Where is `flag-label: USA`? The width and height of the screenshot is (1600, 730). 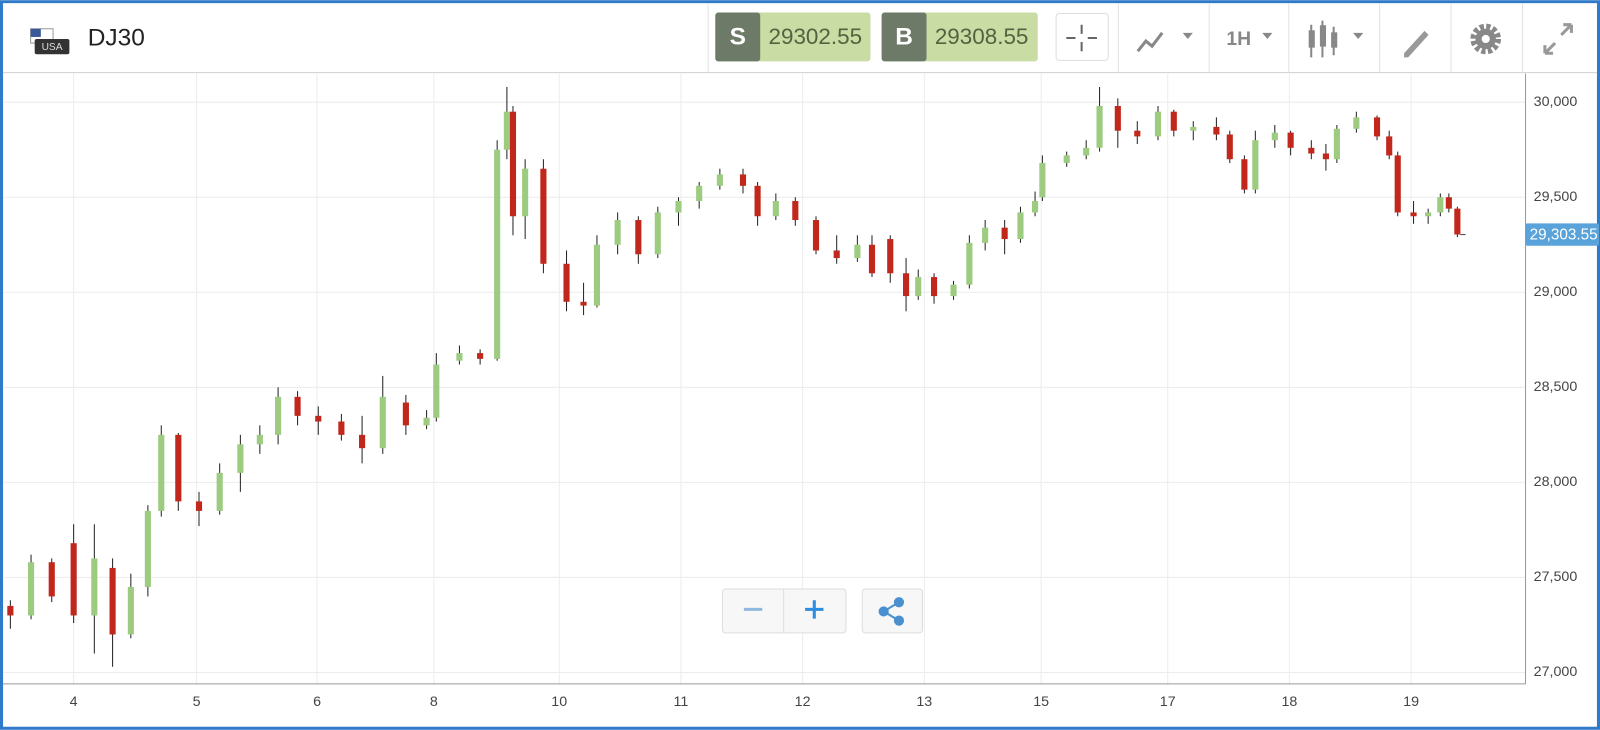
flag-label: USA is located at coordinates (52, 47).